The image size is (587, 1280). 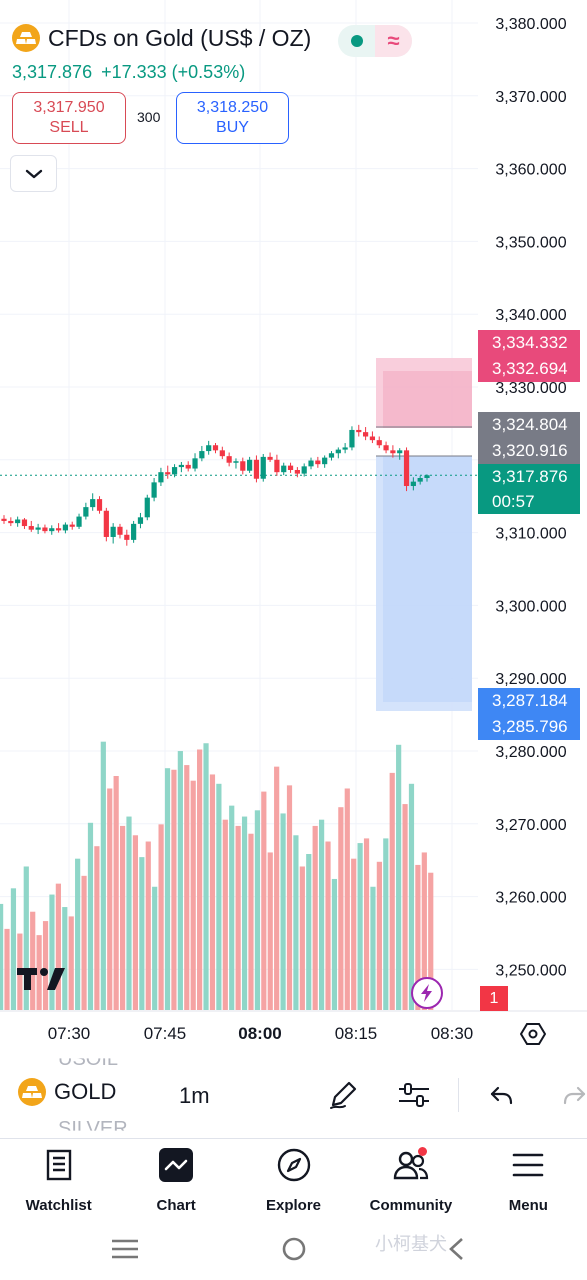 I want to click on watermark-text: 小柯基犬, so click(x=411, y=1244).